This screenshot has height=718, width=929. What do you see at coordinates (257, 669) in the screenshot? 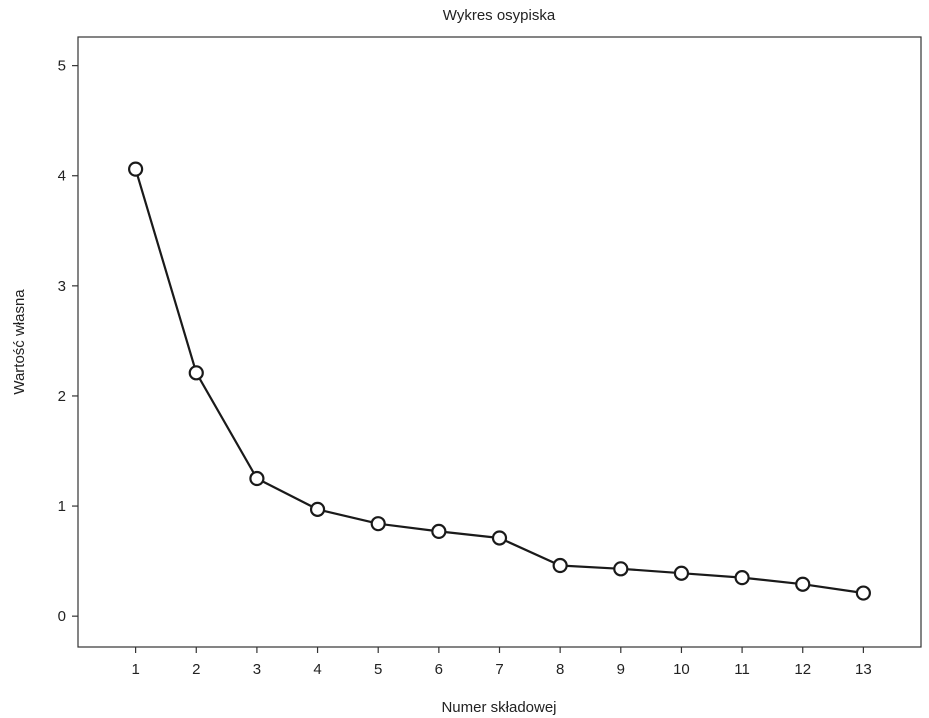
I see `x-tick-label: 3` at bounding box center [257, 669].